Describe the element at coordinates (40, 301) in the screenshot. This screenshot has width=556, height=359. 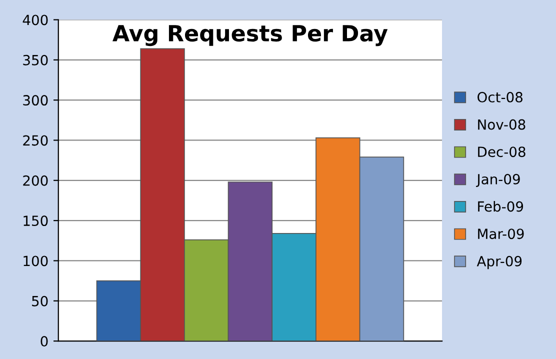
I see `y-tick-label: 50` at that location.